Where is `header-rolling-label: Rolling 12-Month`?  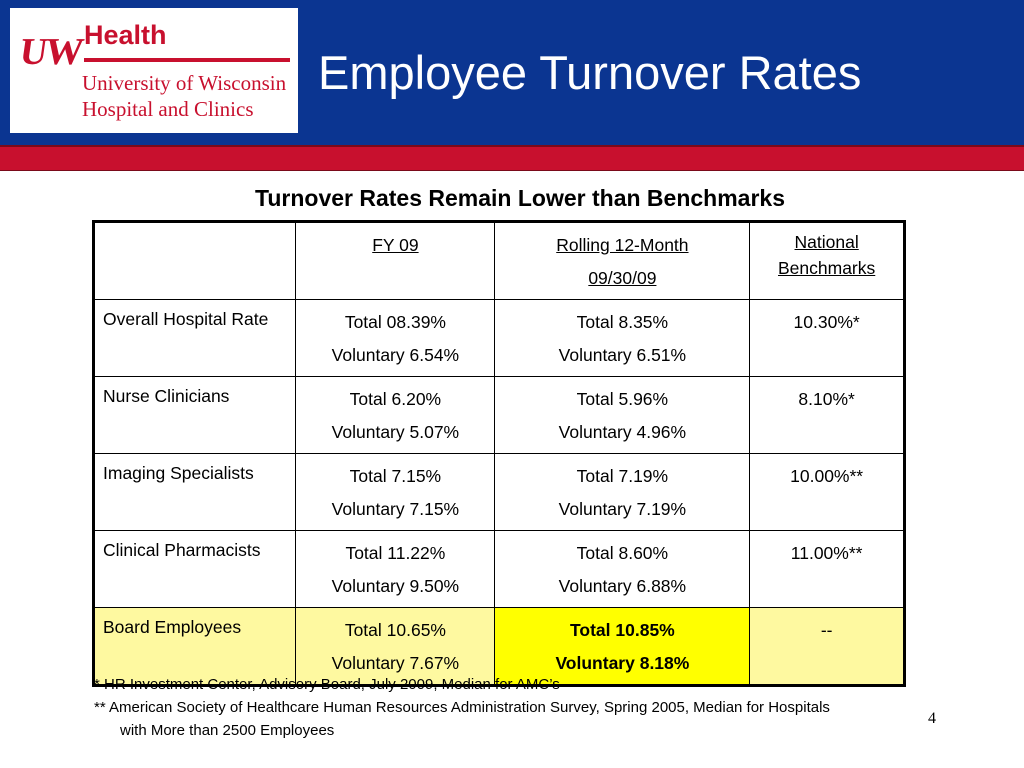
header-rolling-label: Rolling 12-Month is located at coordinates (622, 245).